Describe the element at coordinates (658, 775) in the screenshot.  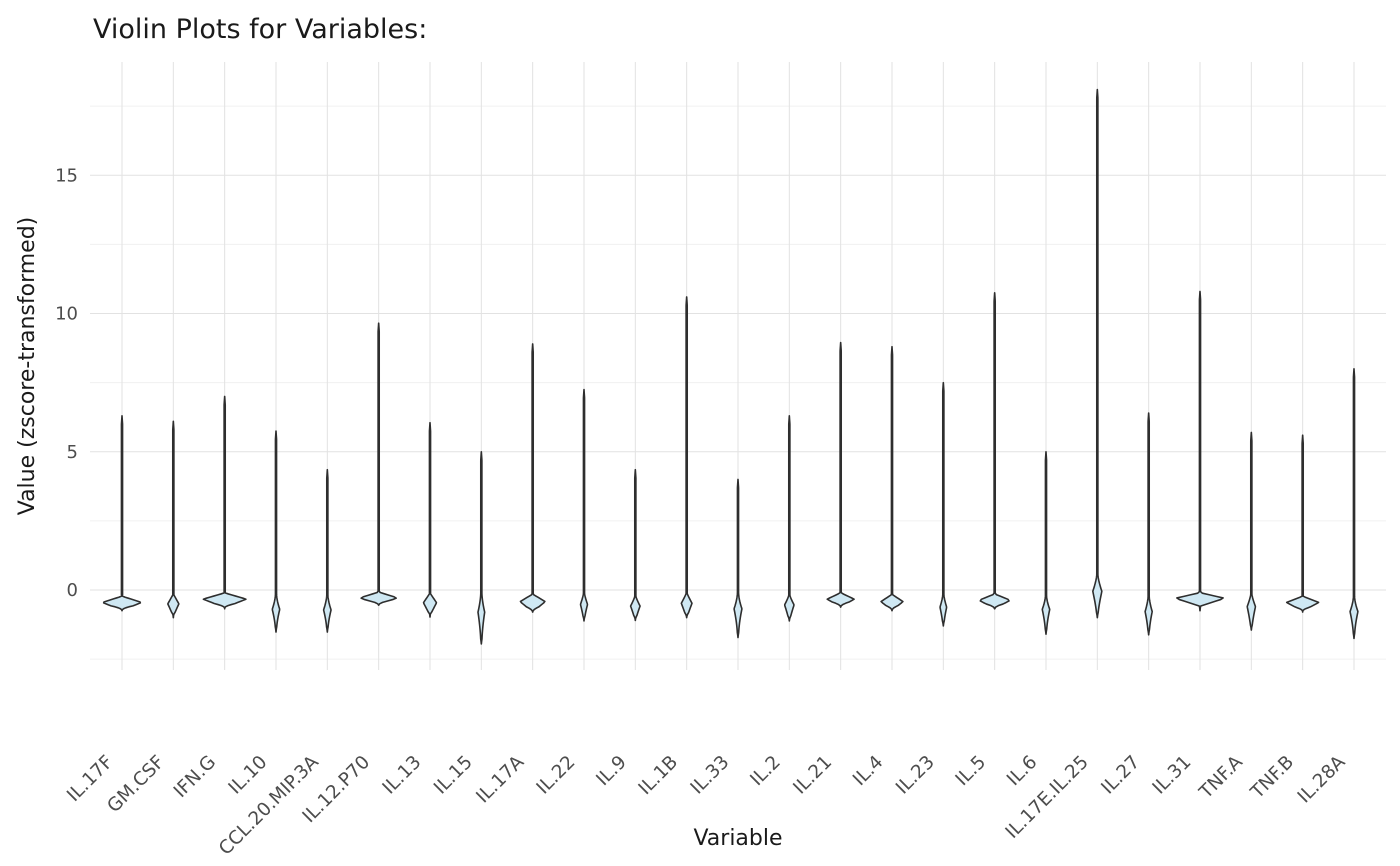
I see `x-tick-label: IL.1B` at that location.